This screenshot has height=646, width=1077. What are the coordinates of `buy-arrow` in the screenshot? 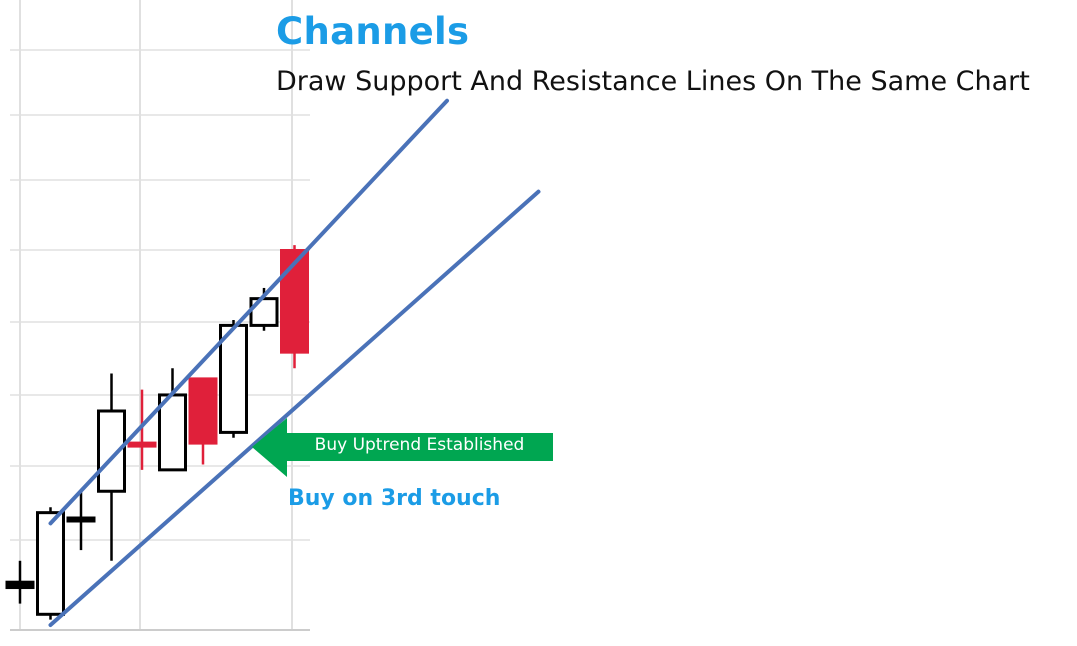 It's located at (402, 447).